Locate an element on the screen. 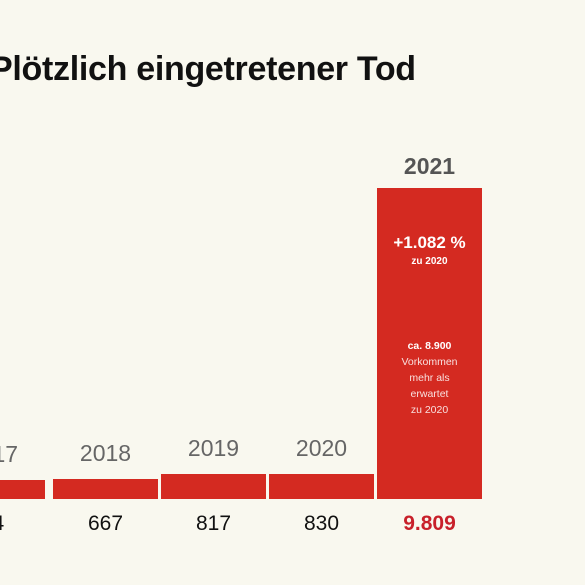  annotation-change: +1.082 % is located at coordinates (429, 242).